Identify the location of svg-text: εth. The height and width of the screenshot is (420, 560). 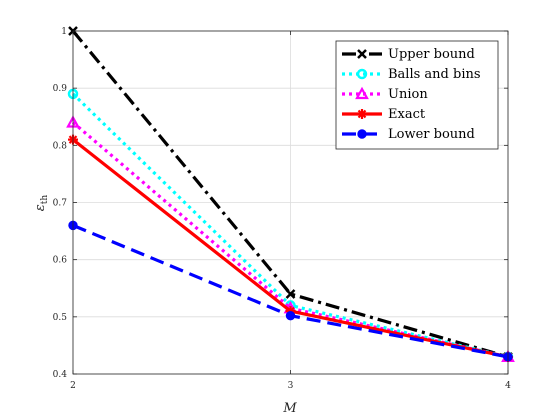
(41, 203).